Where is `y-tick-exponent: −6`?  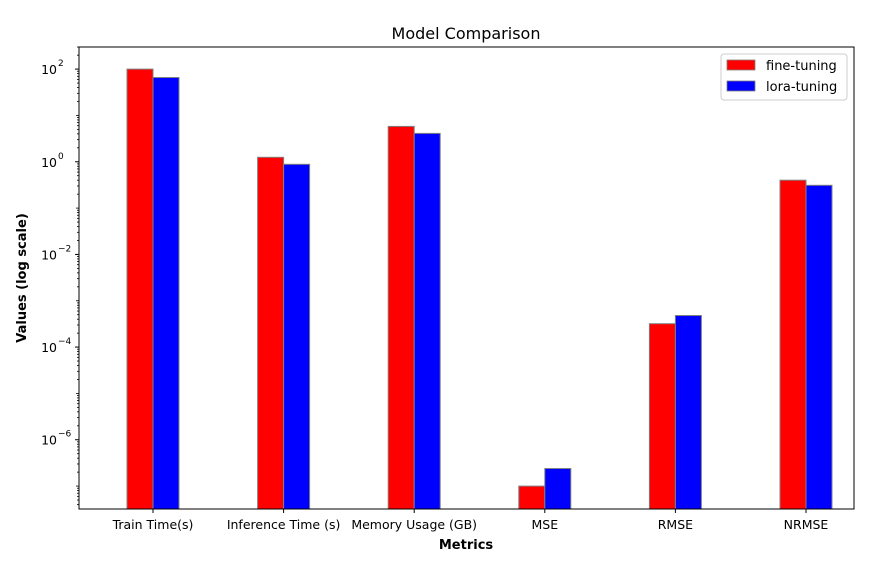 y-tick-exponent: −6 is located at coordinates (65, 435).